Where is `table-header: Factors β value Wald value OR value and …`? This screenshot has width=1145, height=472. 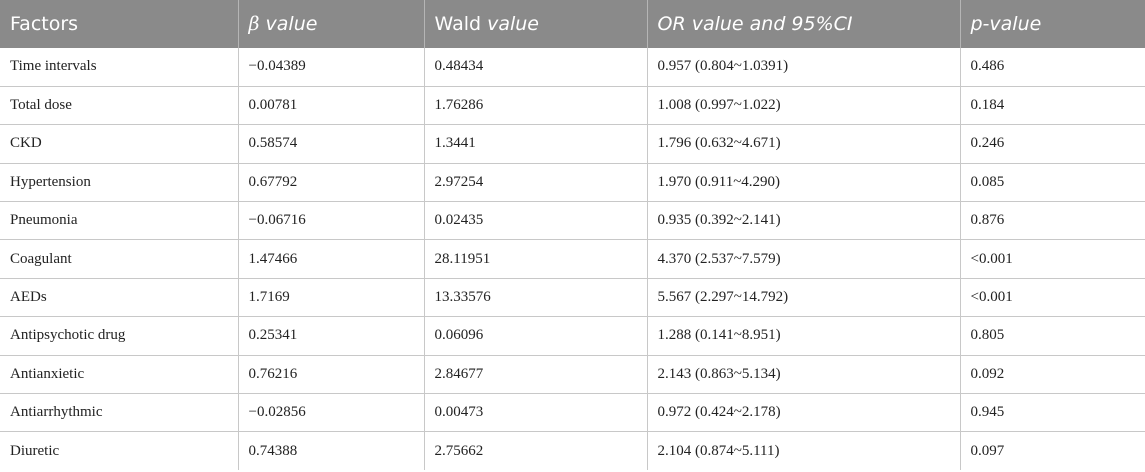 table-header: Factors β value Wald value OR value and … is located at coordinates (572, 24).